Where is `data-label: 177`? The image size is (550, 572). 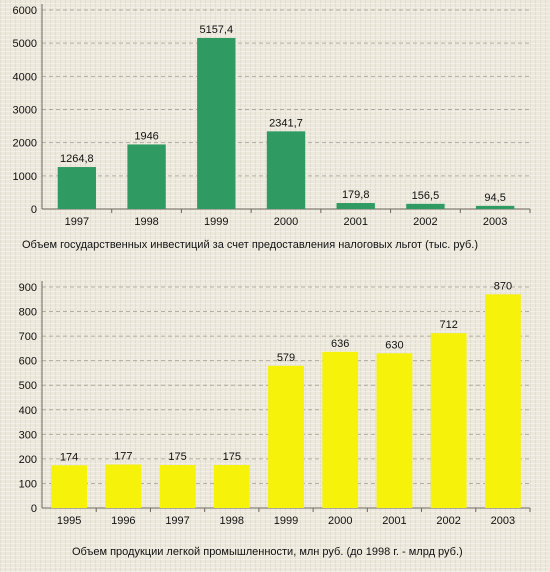
data-label: 177 is located at coordinates (123, 457).